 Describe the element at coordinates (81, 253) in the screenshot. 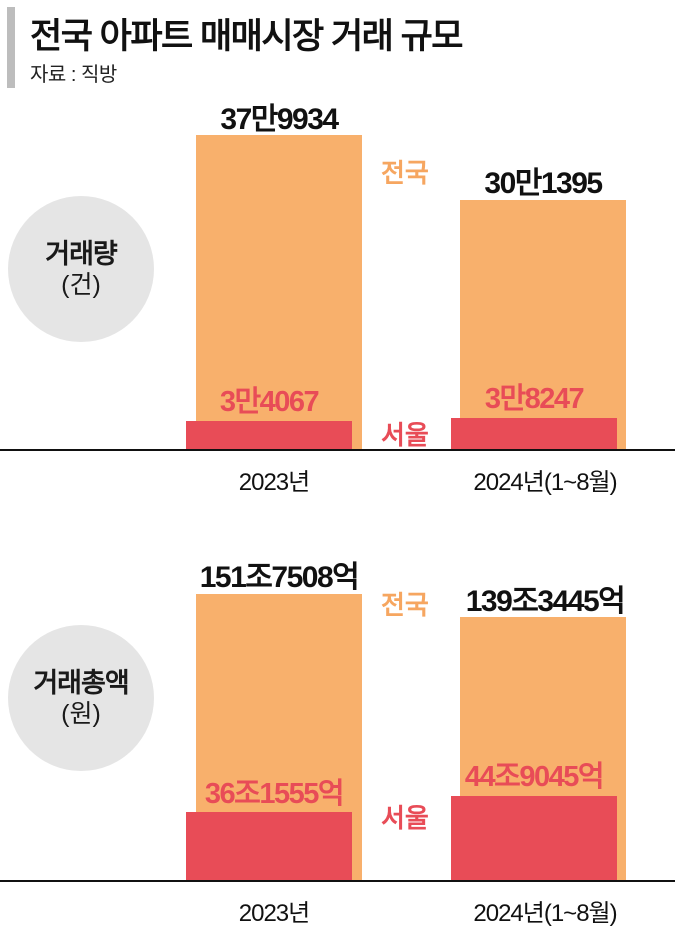

I see `metric-title: 거래량` at that location.